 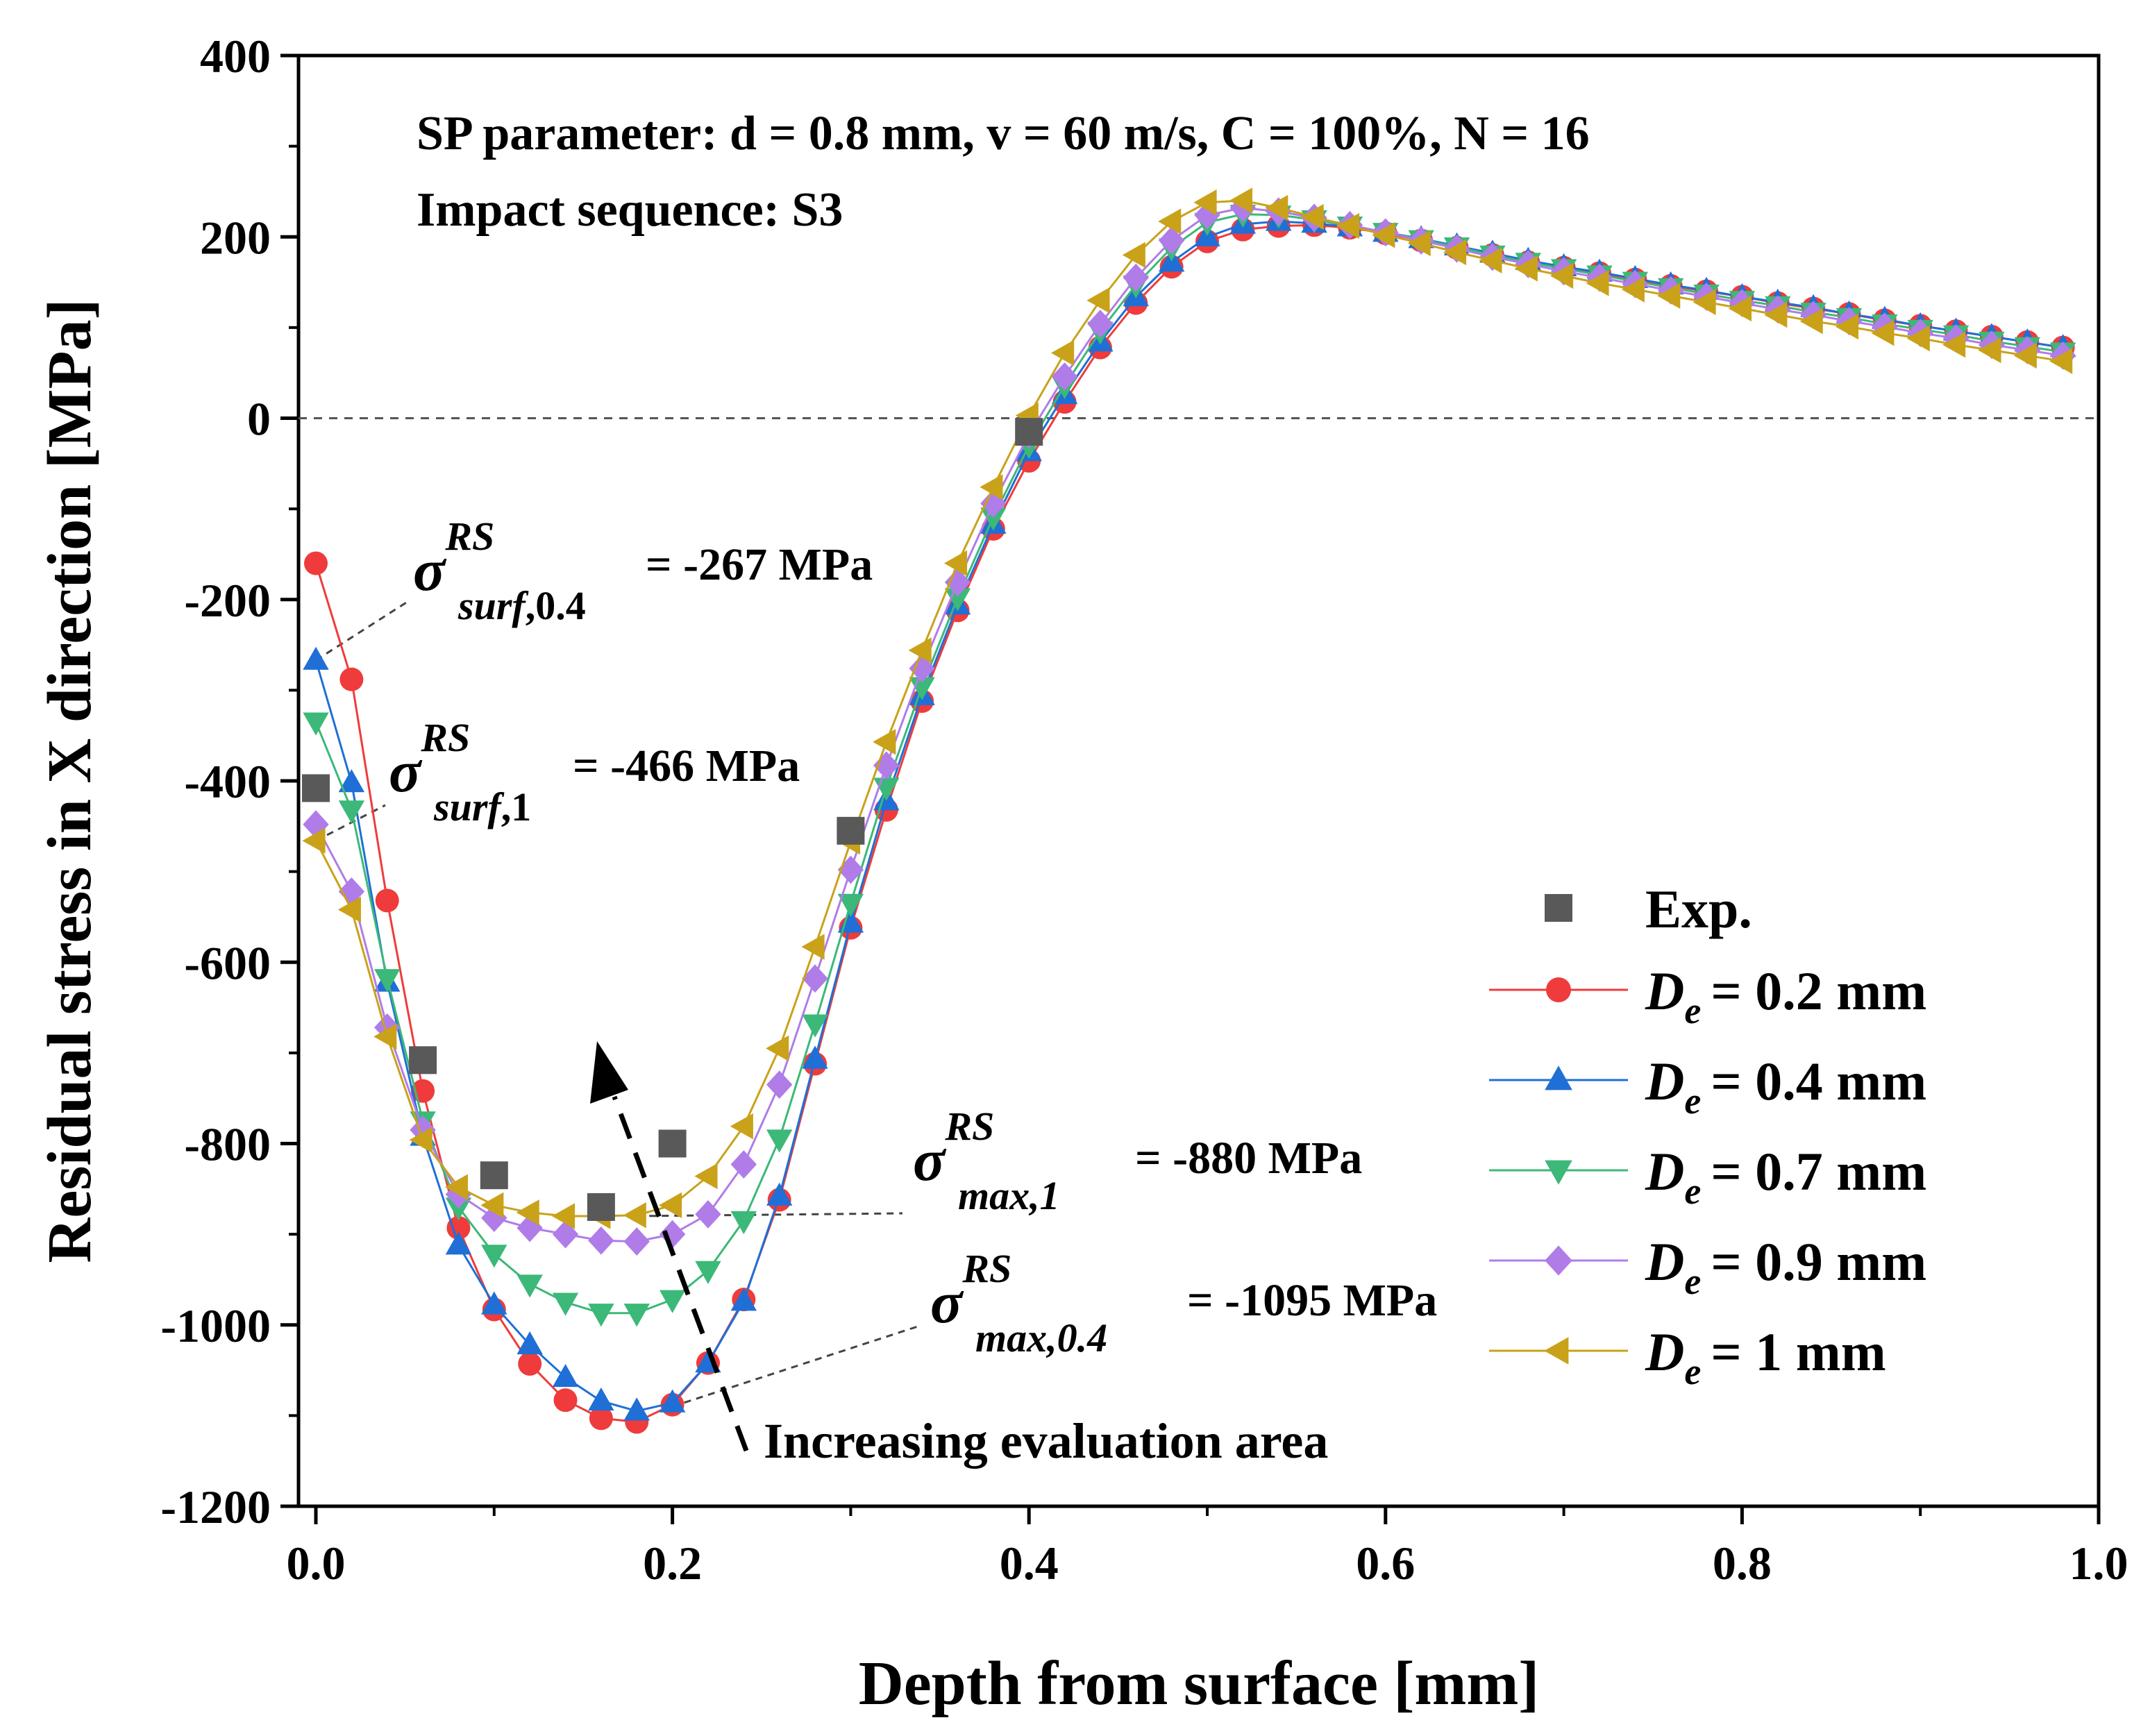 I want to click on arrow-shaft, so click(x=681, y=1273).